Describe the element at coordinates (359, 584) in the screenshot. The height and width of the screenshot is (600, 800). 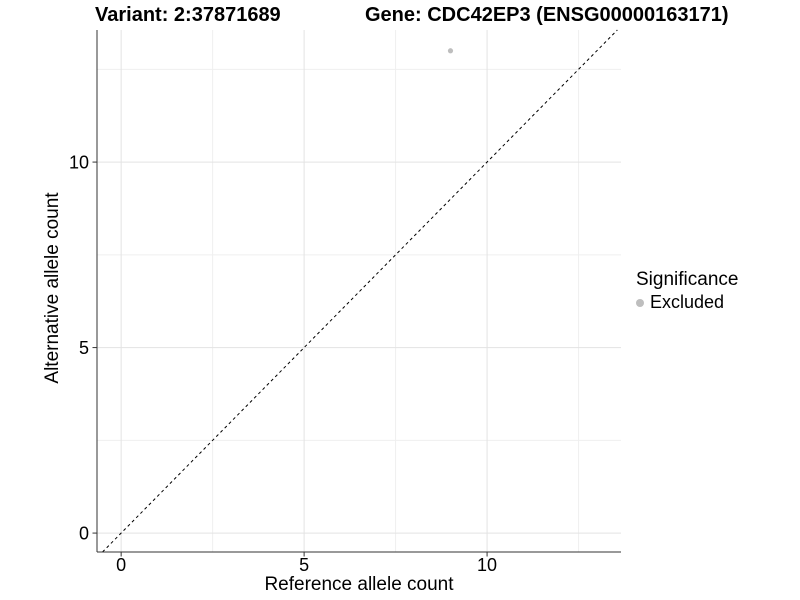
I see `x-axis-title: Reference allele count` at that location.